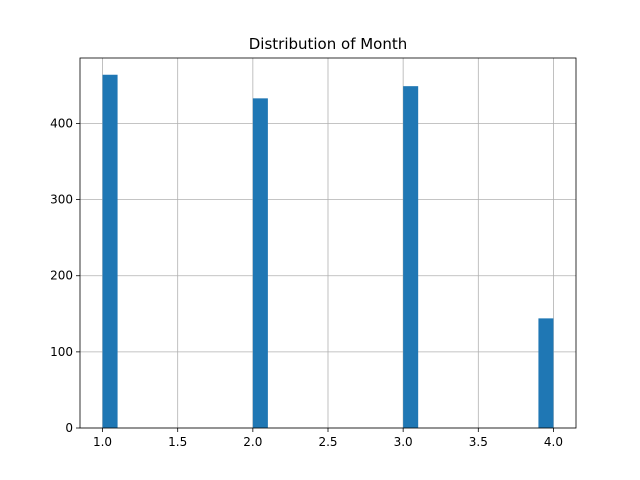  I want to click on x-tick-label: 3.5, so click(478, 442).